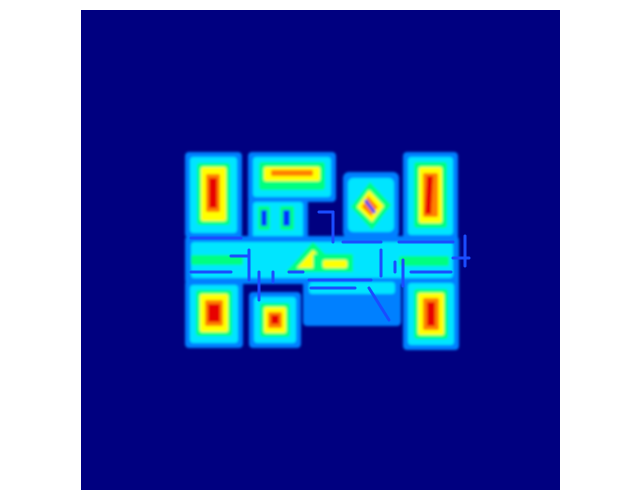  I want to click on room-bottom-center-left, so click(275, 320).